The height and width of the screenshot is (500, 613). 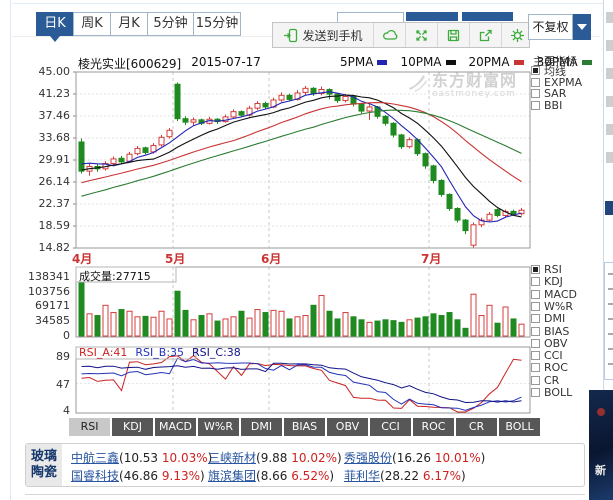 What do you see at coordinates (63, 356) in the screenshot?
I see `rsi-tick: 89` at bounding box center [63, 356].